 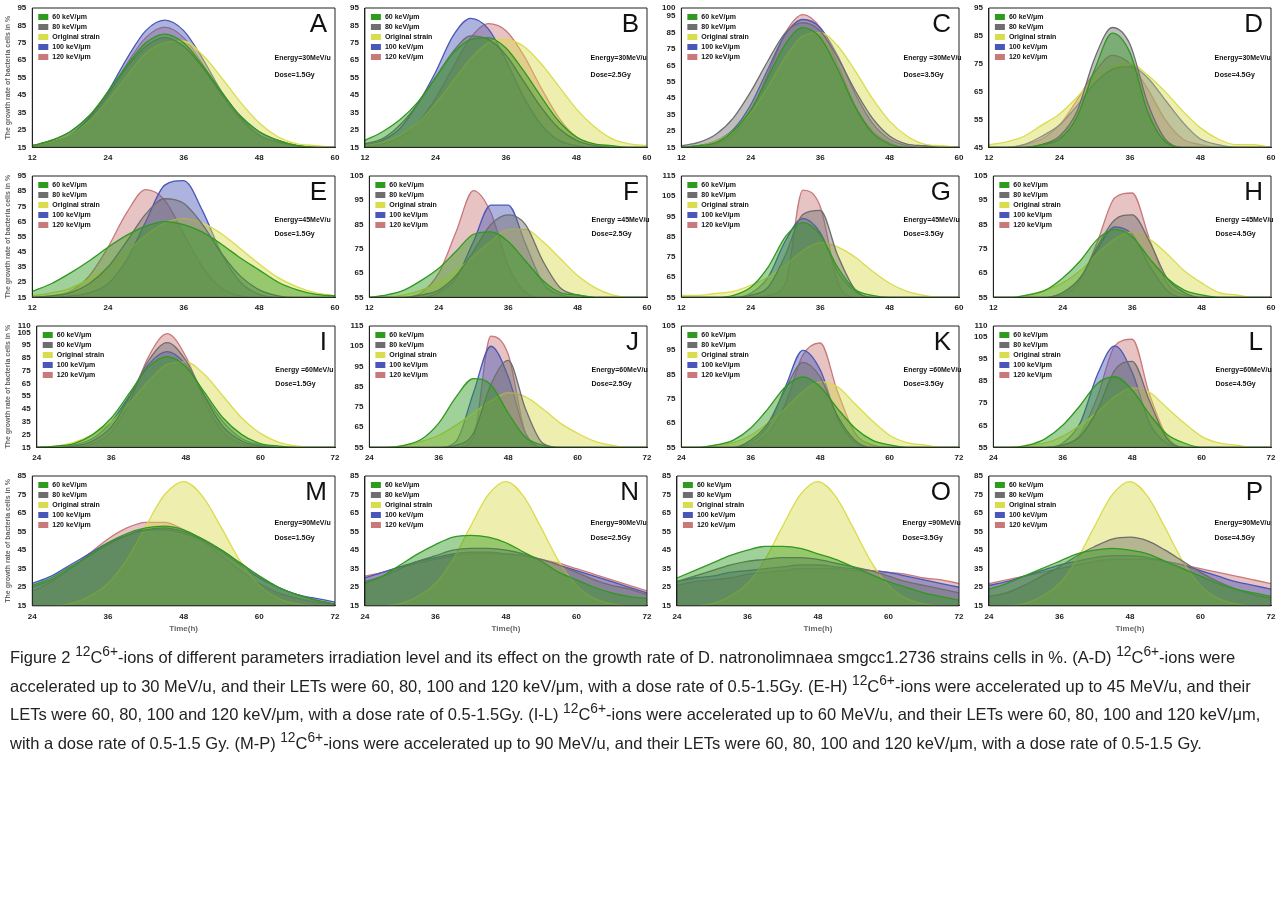 I want to click on annotation: E, so click(x=318, y=191).